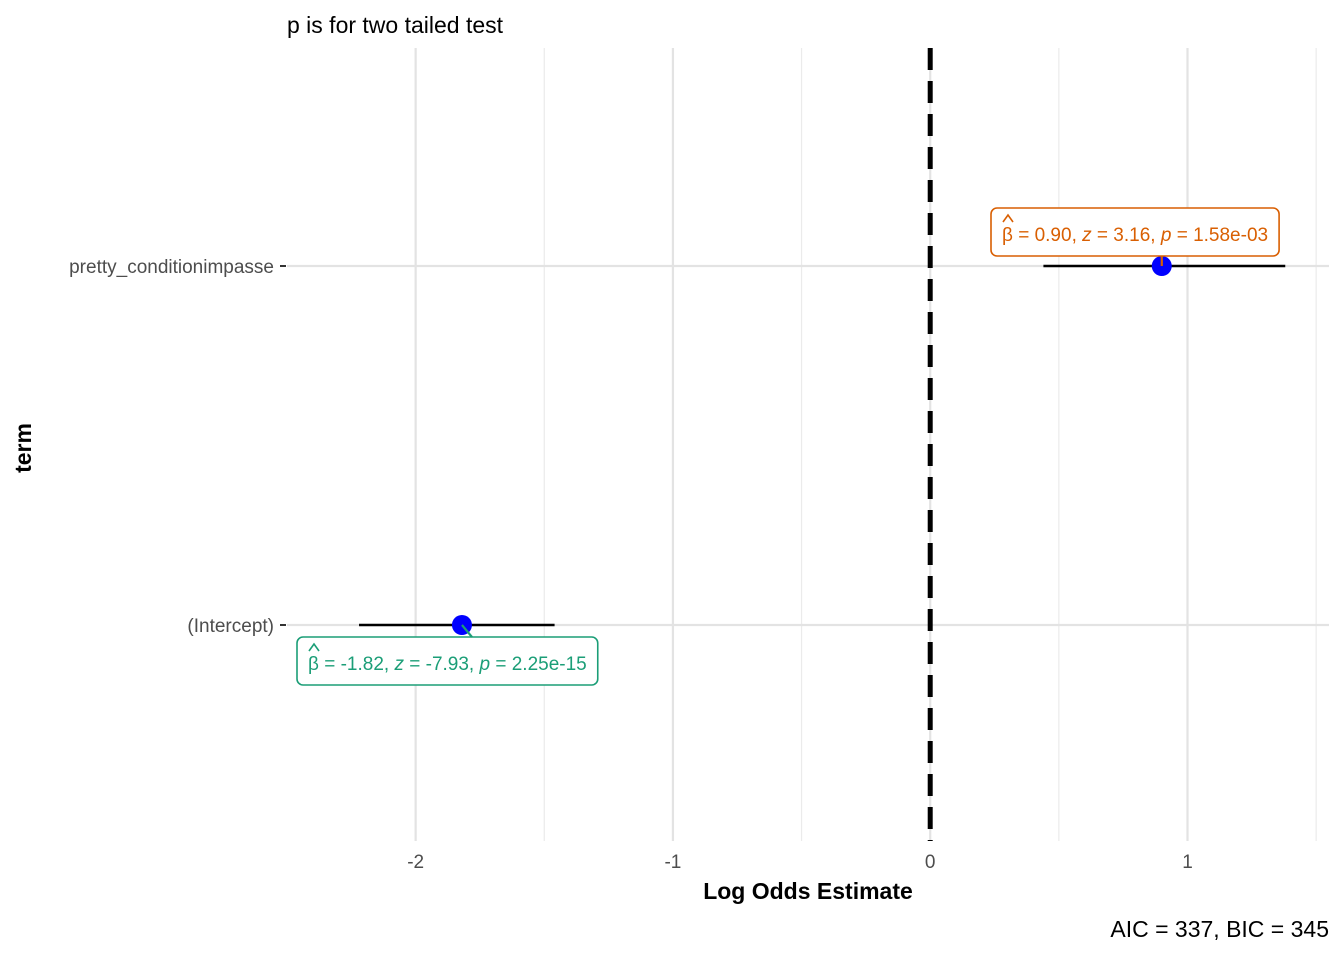 This screenshot has height=960, width=1344. Describe the element at coordinates (1047, 235) in the screenshot. I see `label-part: = 0.90,` at that location.